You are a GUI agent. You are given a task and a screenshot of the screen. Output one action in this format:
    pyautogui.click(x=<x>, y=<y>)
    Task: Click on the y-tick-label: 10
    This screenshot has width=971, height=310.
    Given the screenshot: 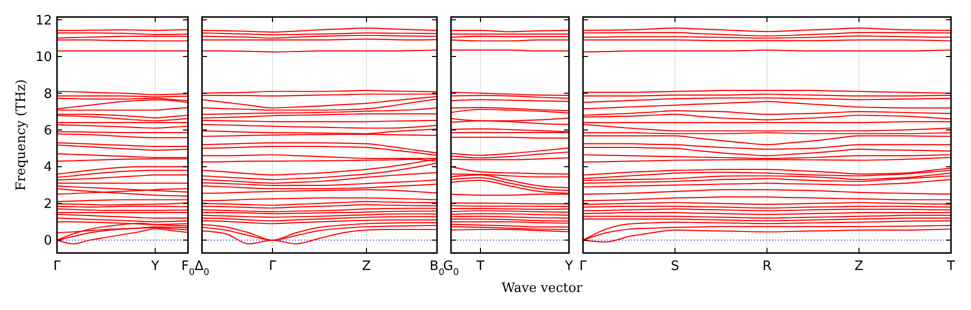 What is the action you would take?
    pyautogui.click(x=43, y=58)
    